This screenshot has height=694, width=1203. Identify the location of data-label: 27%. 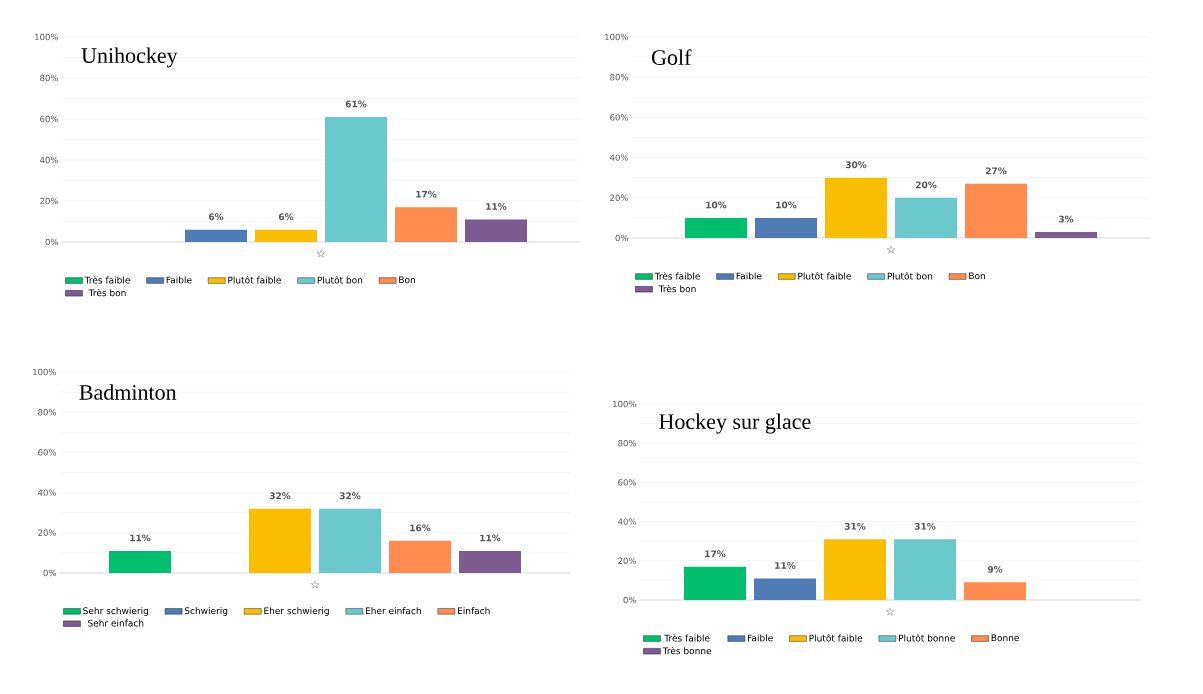
(996, 171).